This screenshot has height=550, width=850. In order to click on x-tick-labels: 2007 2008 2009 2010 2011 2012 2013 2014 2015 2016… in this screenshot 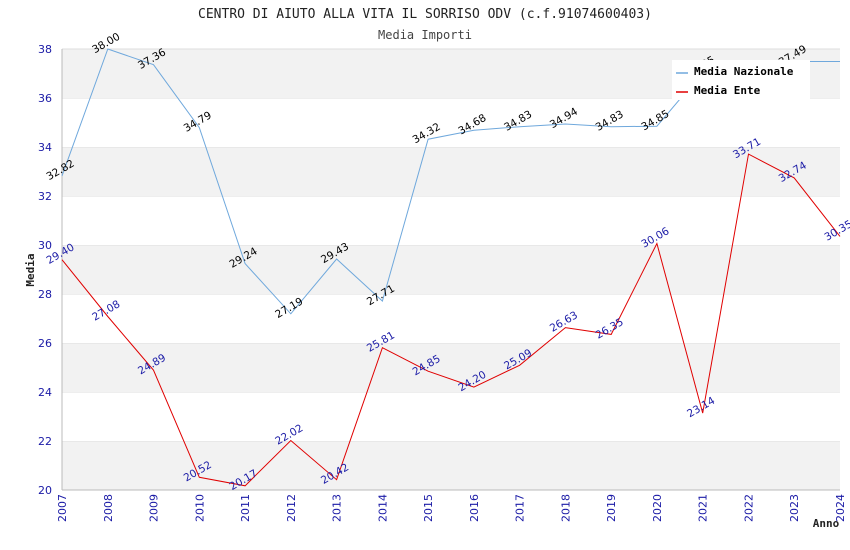, I will do `click(451, 508)`.